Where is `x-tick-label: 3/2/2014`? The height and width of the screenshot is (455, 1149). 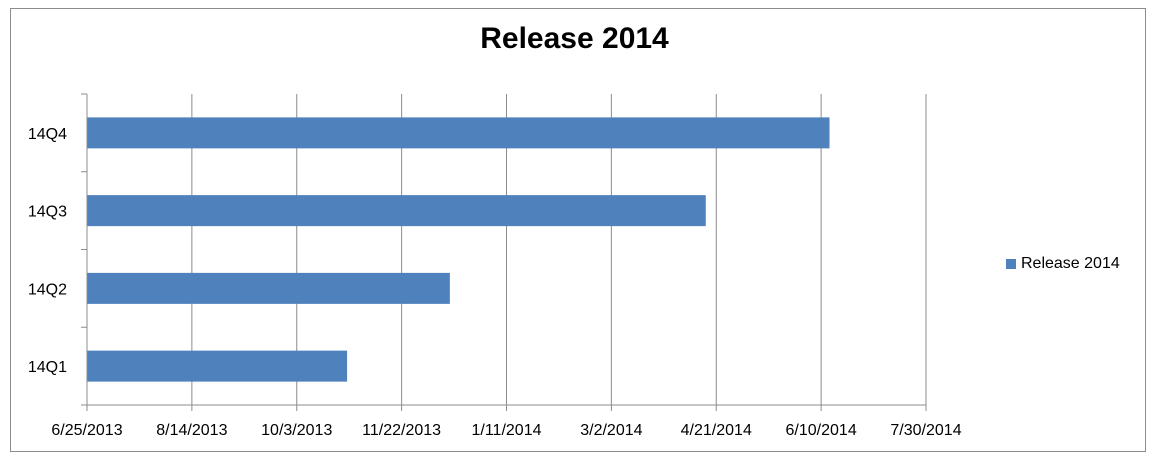
x-tick-label: 3/2/2014 is located at coordinates (611, 430).